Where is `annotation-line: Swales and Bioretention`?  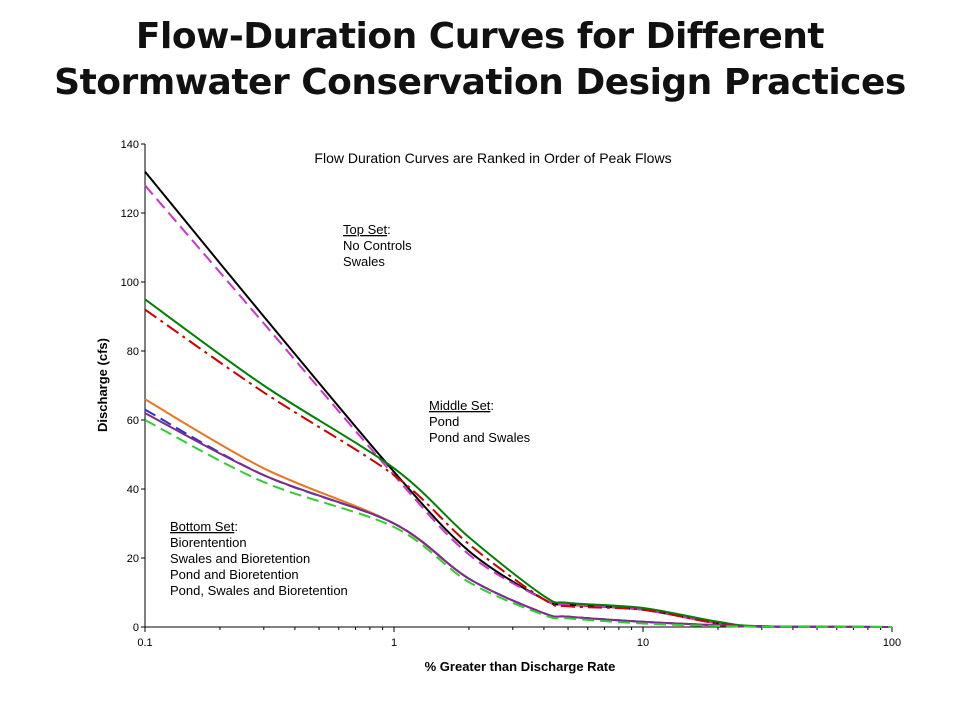 annotation-line: Swales and Bioretention is located at coordinates (240, 558).